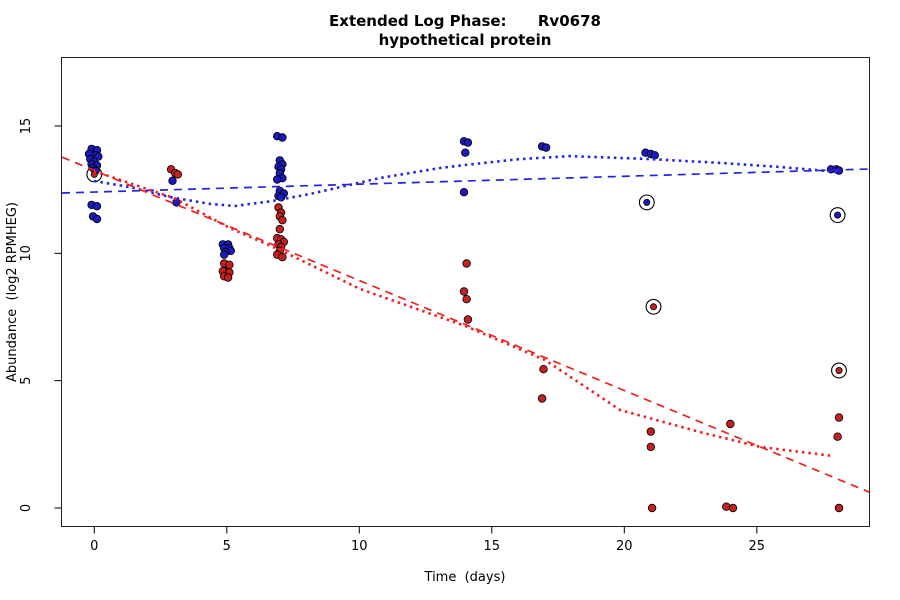 The width and height of the screenshot is (900, 600). I want to click on y-axis: 0 5 10 15, so click(40, 315).